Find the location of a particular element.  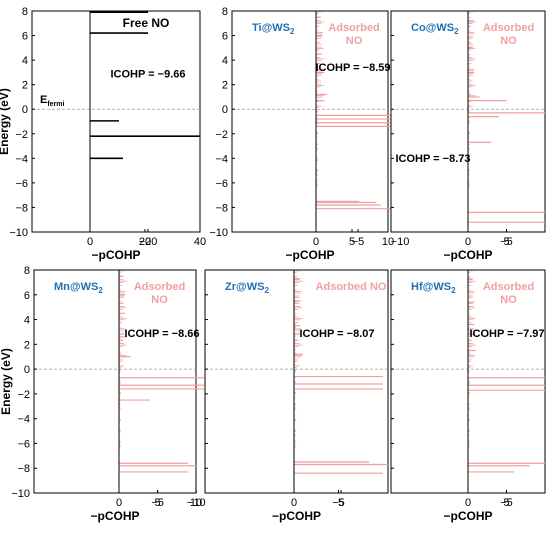

x-tick-label: 20 is located at coordinates (145, 242).